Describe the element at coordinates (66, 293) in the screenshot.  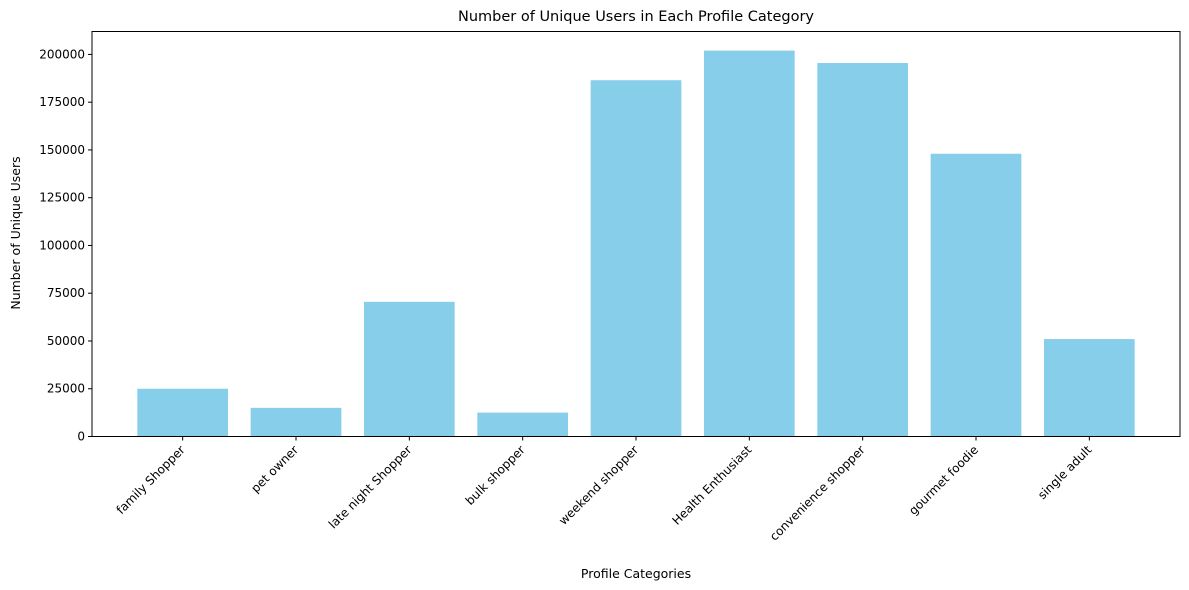
I see `y-tick-label: 75000` at that location.